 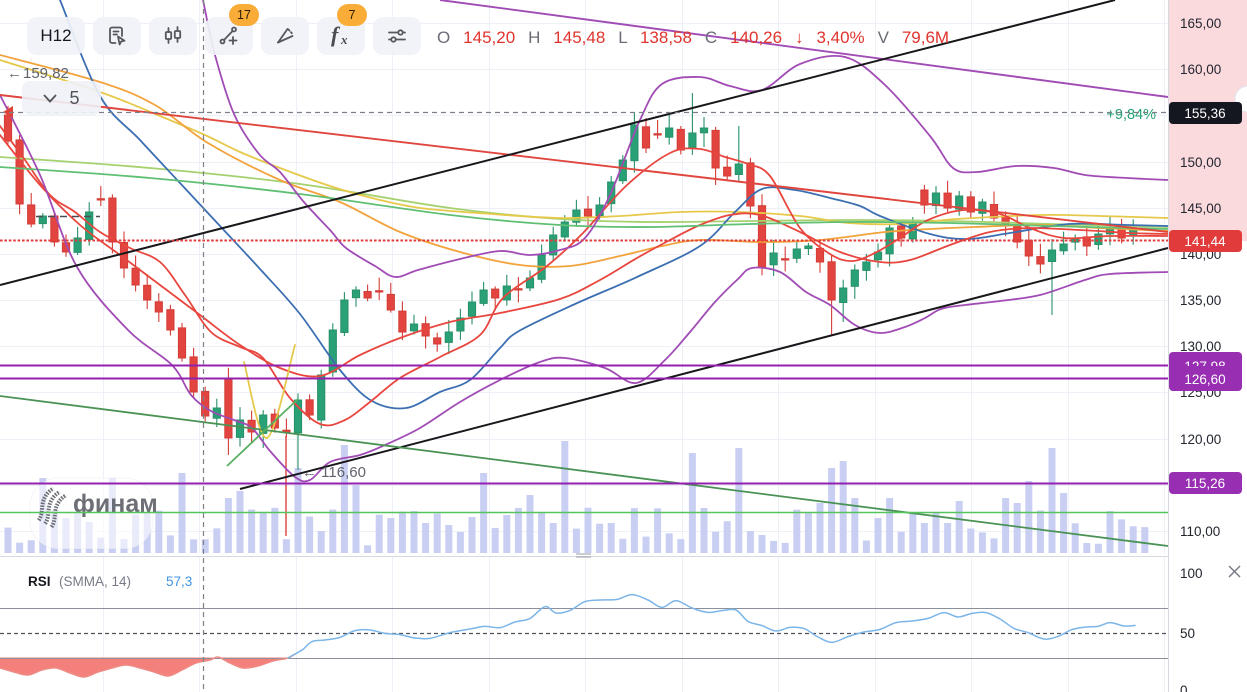 I want to click on svg-text: 141,44, so click(x=1205, y=241).